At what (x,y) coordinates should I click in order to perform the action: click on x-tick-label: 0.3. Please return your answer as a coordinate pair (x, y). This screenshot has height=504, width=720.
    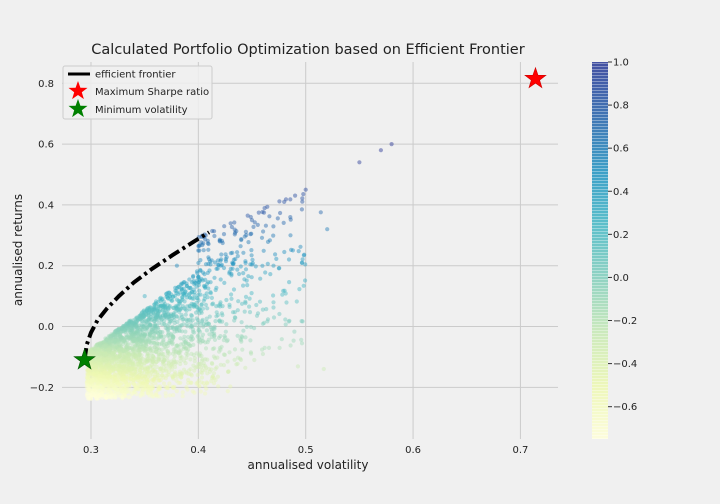
    Looking at the image, I should click on (91, 450).